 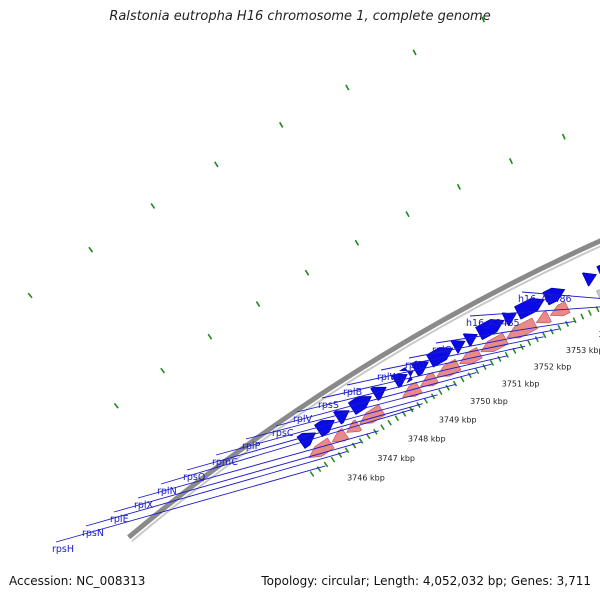 What do you see at coordinates (489, 401) in the screenshot?
I see `kbp-tick-label: 3750 kbp` at bounding box center [489, 401].